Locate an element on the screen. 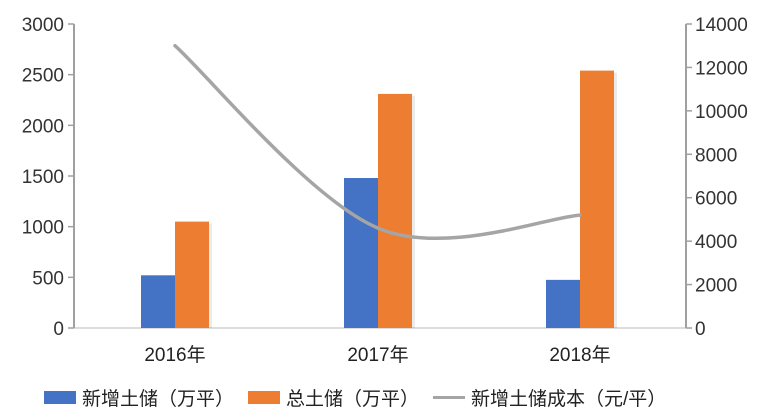  legend-swatch-orange-icon is located at coordinates (264, 397).